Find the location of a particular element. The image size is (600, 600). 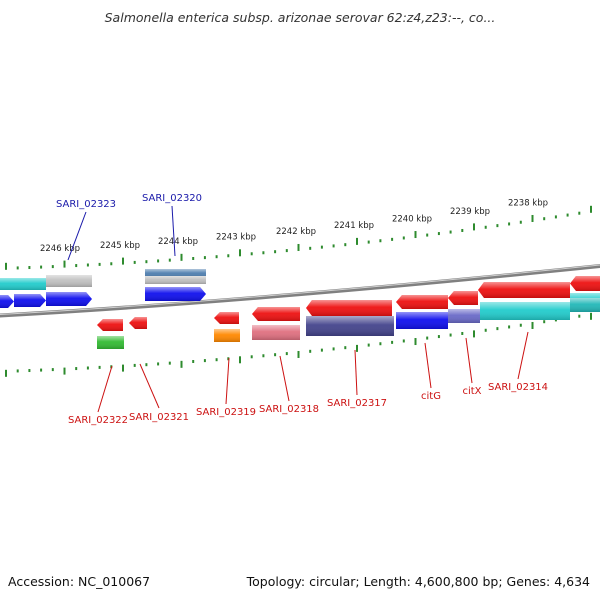

genome-backbone-highlight is located at coordinates (300, 289).